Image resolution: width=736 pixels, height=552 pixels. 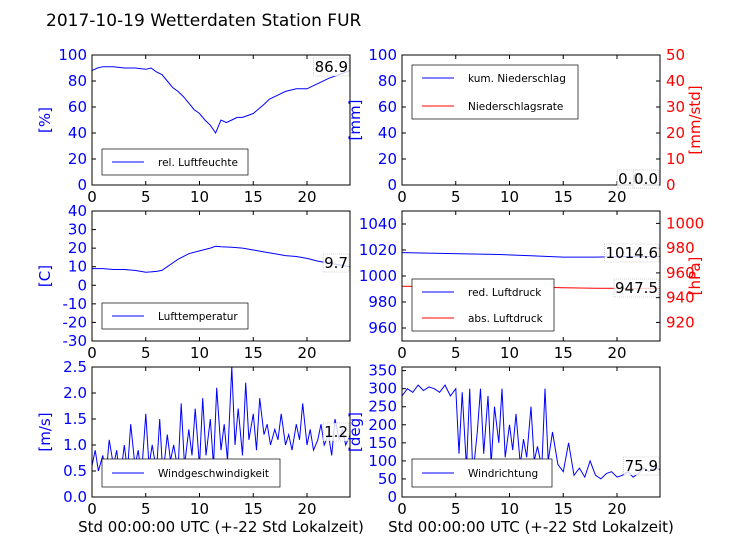 I want to click on y-axis-label: [mm], so click(x=355, y=120).